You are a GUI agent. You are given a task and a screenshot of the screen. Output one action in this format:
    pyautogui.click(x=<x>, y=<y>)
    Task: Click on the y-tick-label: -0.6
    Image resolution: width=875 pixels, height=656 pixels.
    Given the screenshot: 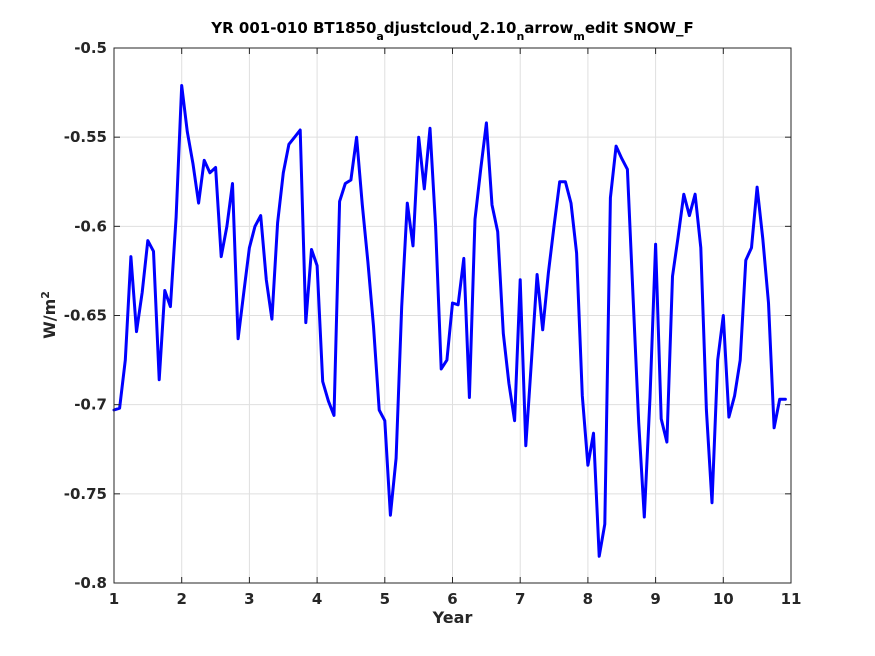 What is the action you would take?
    pyautogui.click(x=90, y=226)
    